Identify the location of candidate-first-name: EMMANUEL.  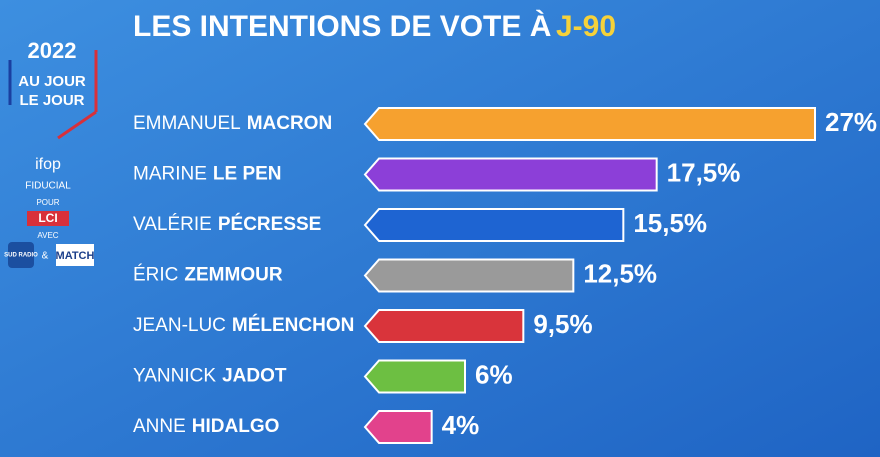
(187, 123).